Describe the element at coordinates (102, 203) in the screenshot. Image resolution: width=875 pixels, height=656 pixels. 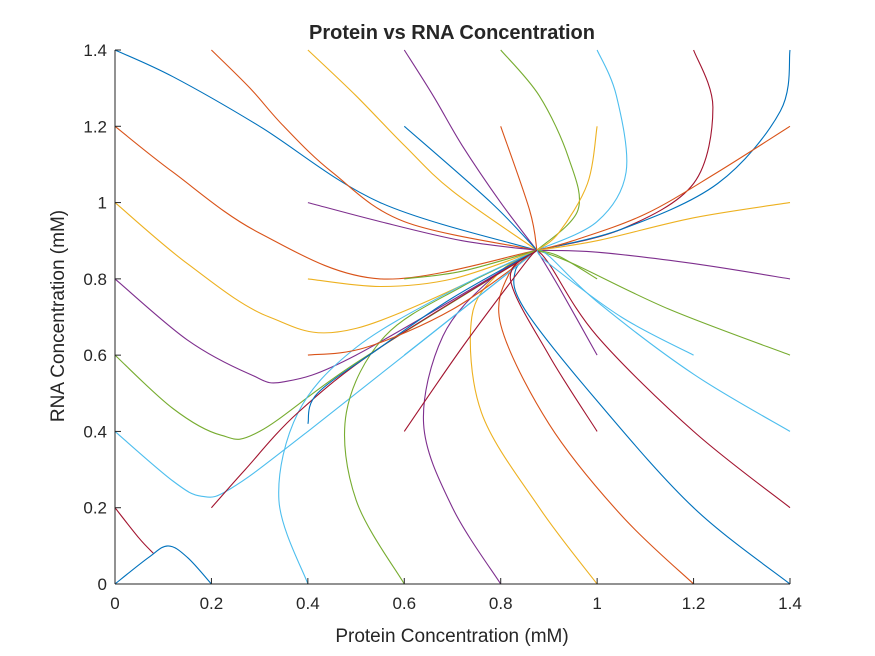
I see `y-tick-label: 1` at that location.